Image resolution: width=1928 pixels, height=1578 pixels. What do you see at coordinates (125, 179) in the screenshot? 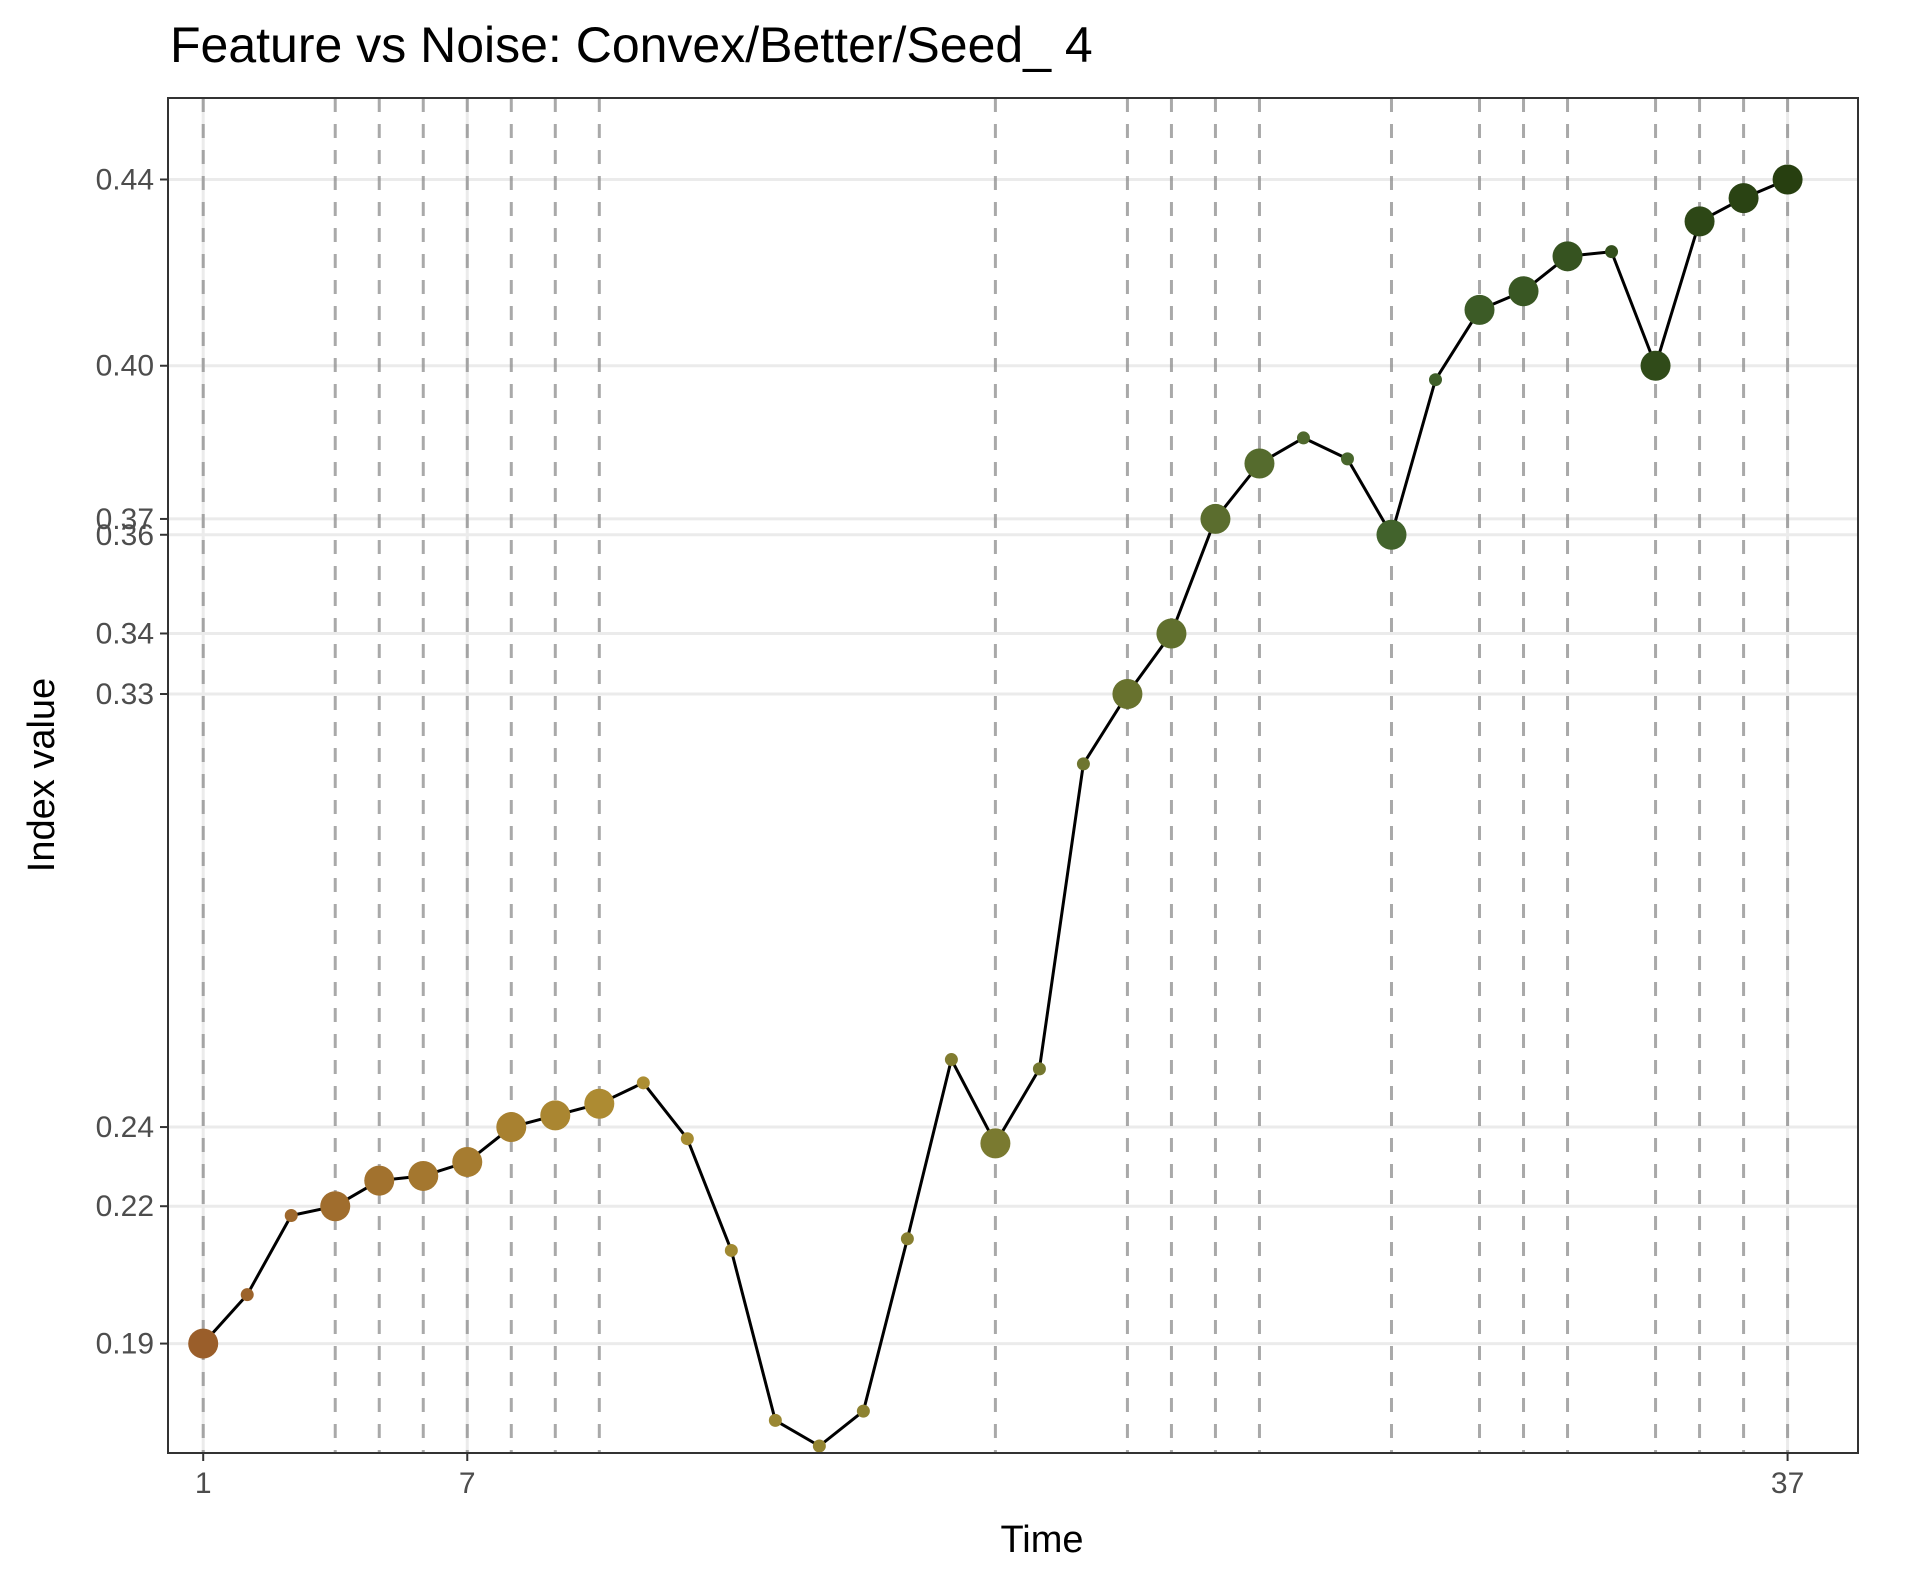
I see `y-tick-label: 0.44` at bounding box center [125, 179].